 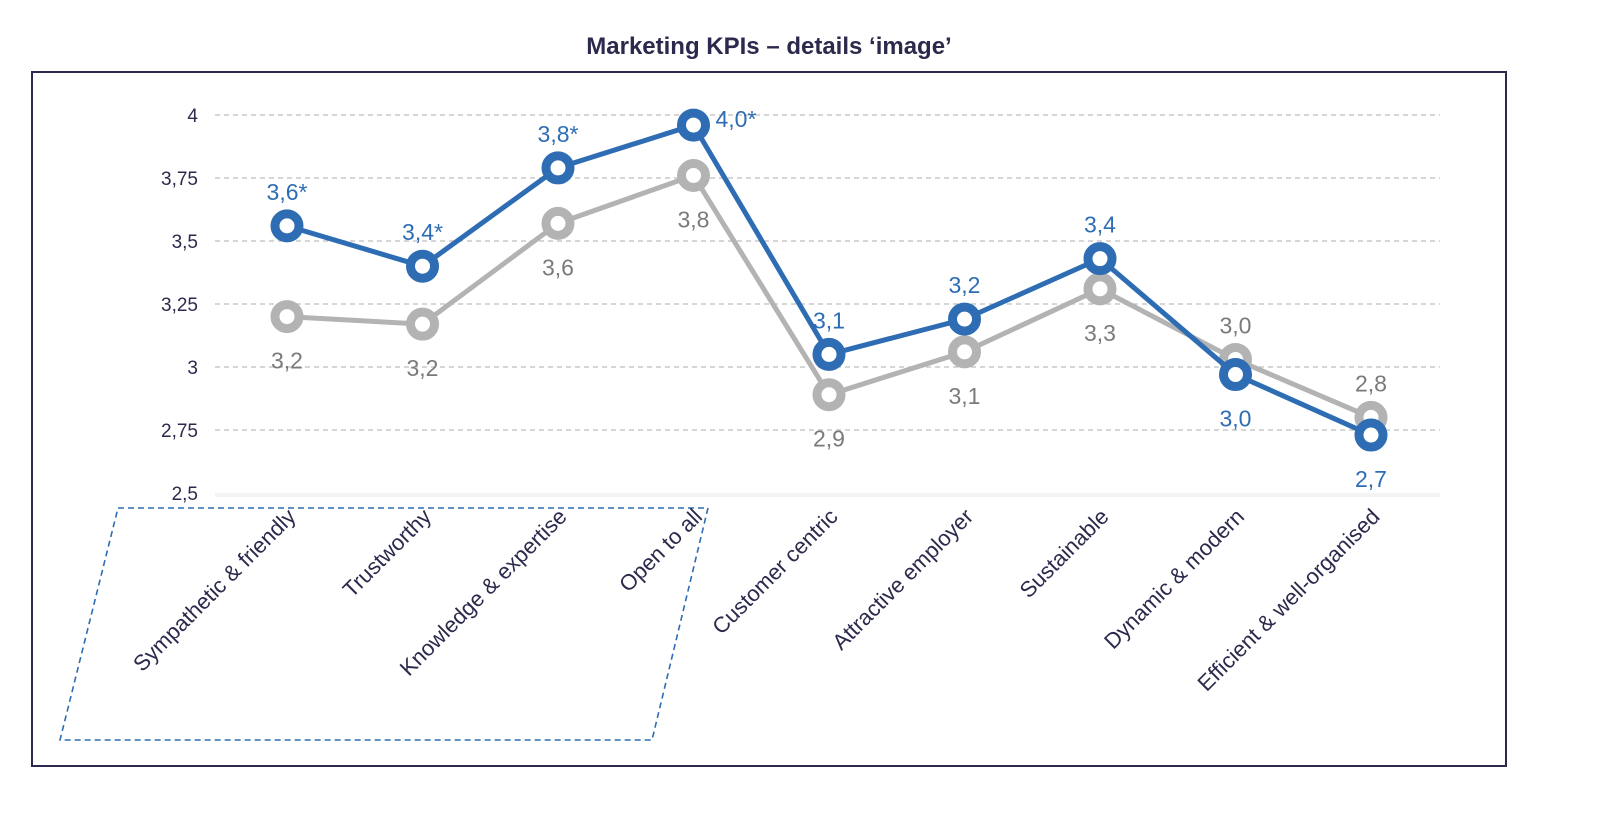 I want to click on plot-baseline, so click(x=827, y=495).